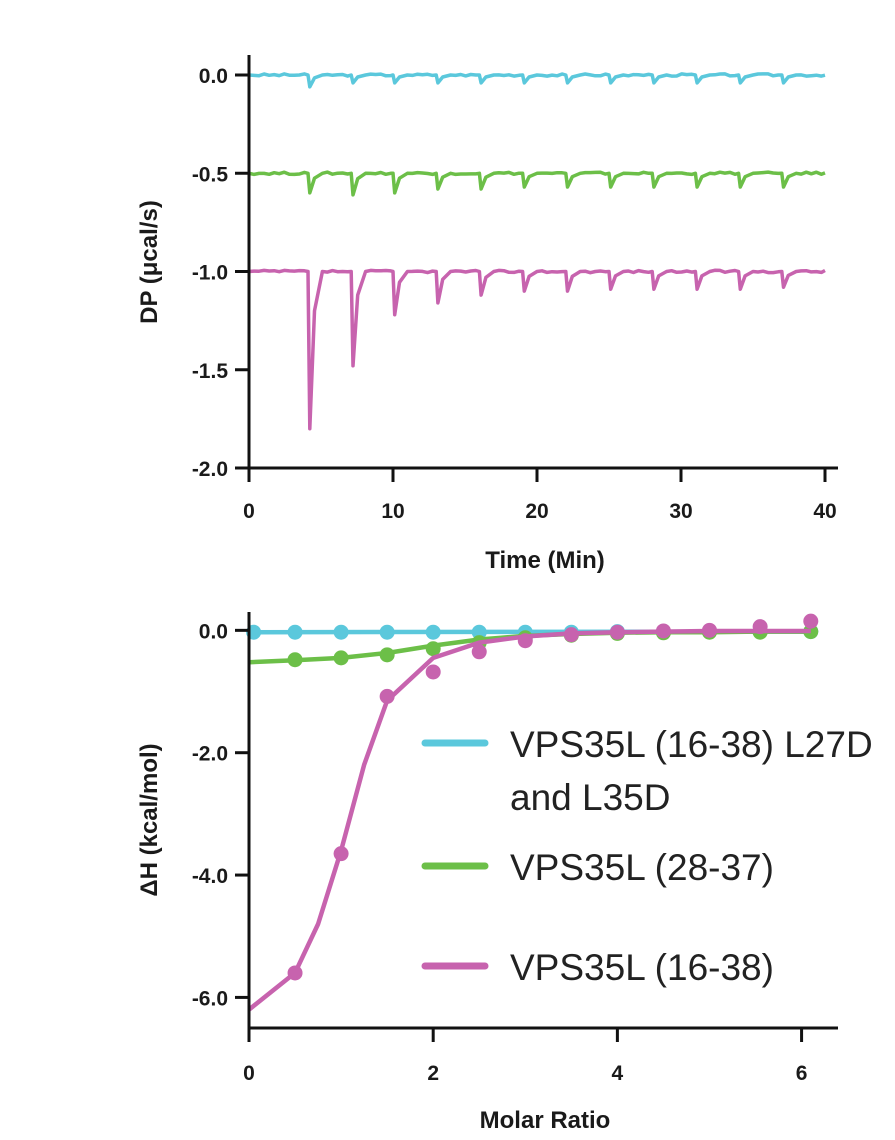  I want to click on top-y-ticks: 0.0 -0.5 -1.0 -1.5 -2.0, so click(220, 273).